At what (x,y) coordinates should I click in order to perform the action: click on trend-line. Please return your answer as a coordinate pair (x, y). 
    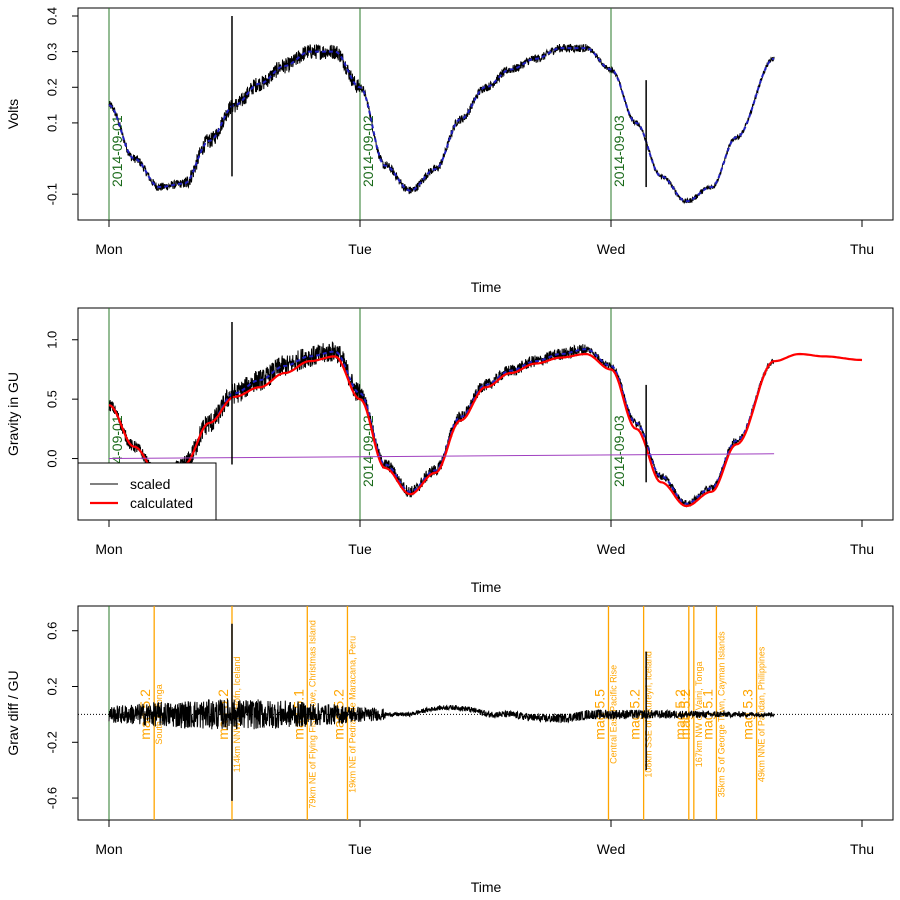
    Looking at the image, I should click on (441, 456).